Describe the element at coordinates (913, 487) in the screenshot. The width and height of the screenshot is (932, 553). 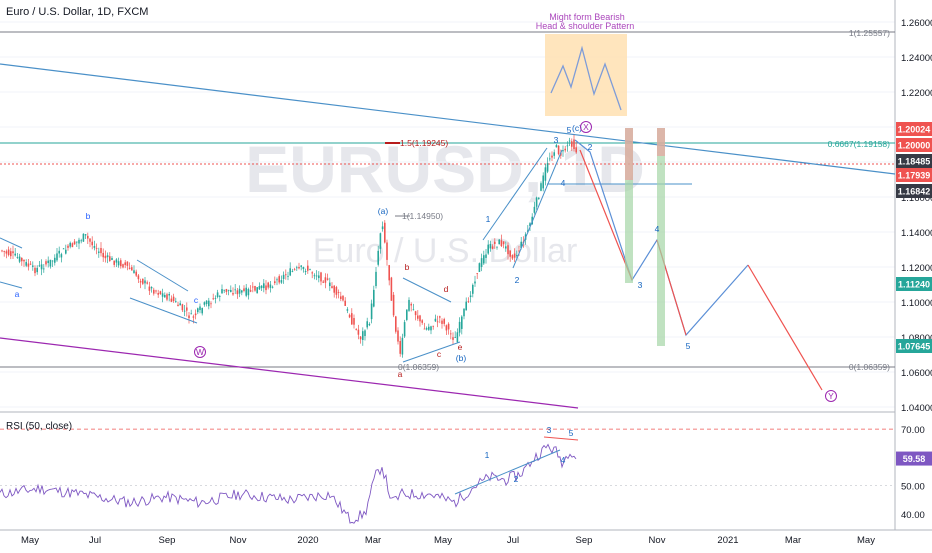
I see `rsi-tick-label: 50.00` at that location.